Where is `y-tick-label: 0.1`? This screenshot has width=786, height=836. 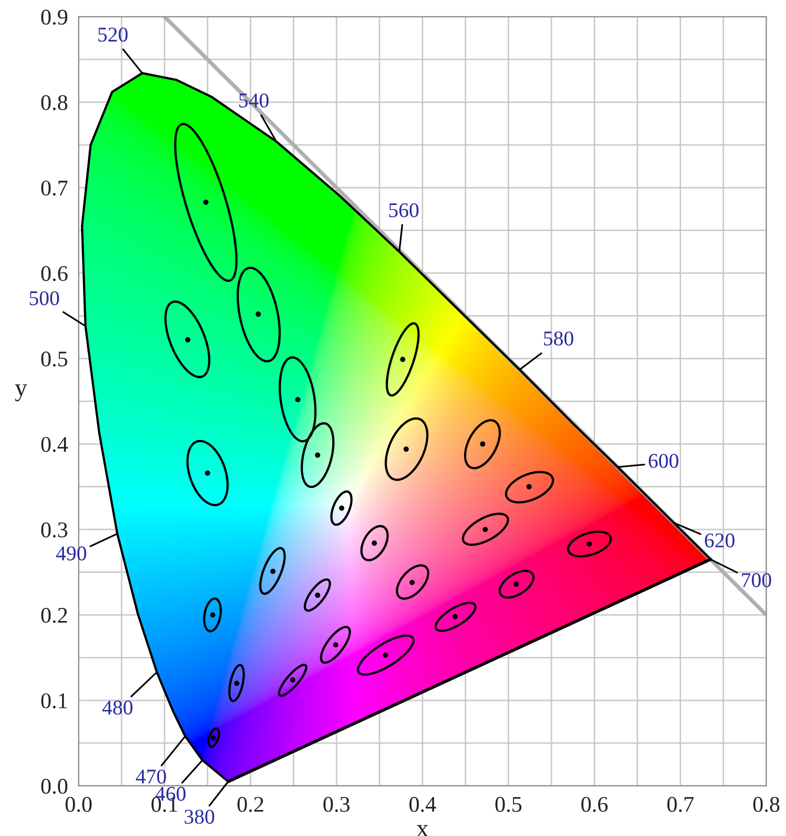
y-tick-label: 0.1 is located at coordinates (54, 700).